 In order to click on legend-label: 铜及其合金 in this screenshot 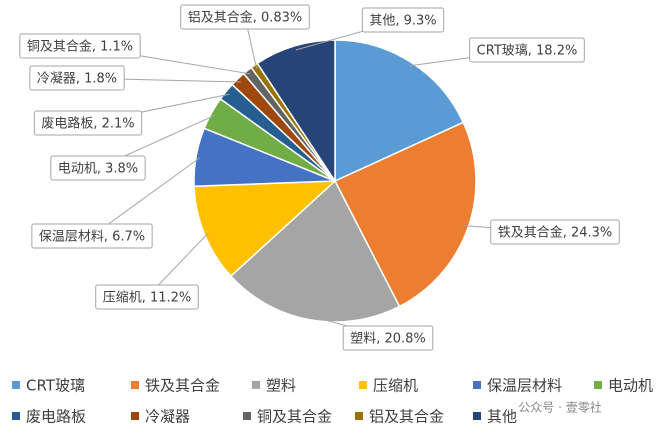, I will do `click(294, 417)`.